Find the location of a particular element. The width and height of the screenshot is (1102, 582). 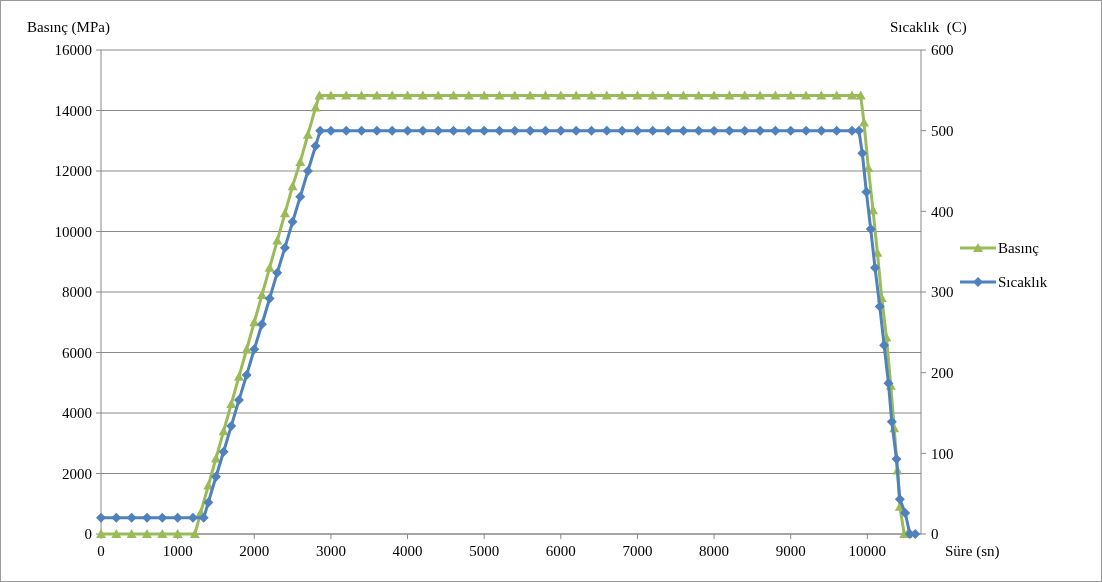

x-tick-label: 2000 is located at coordinates (254, 551).